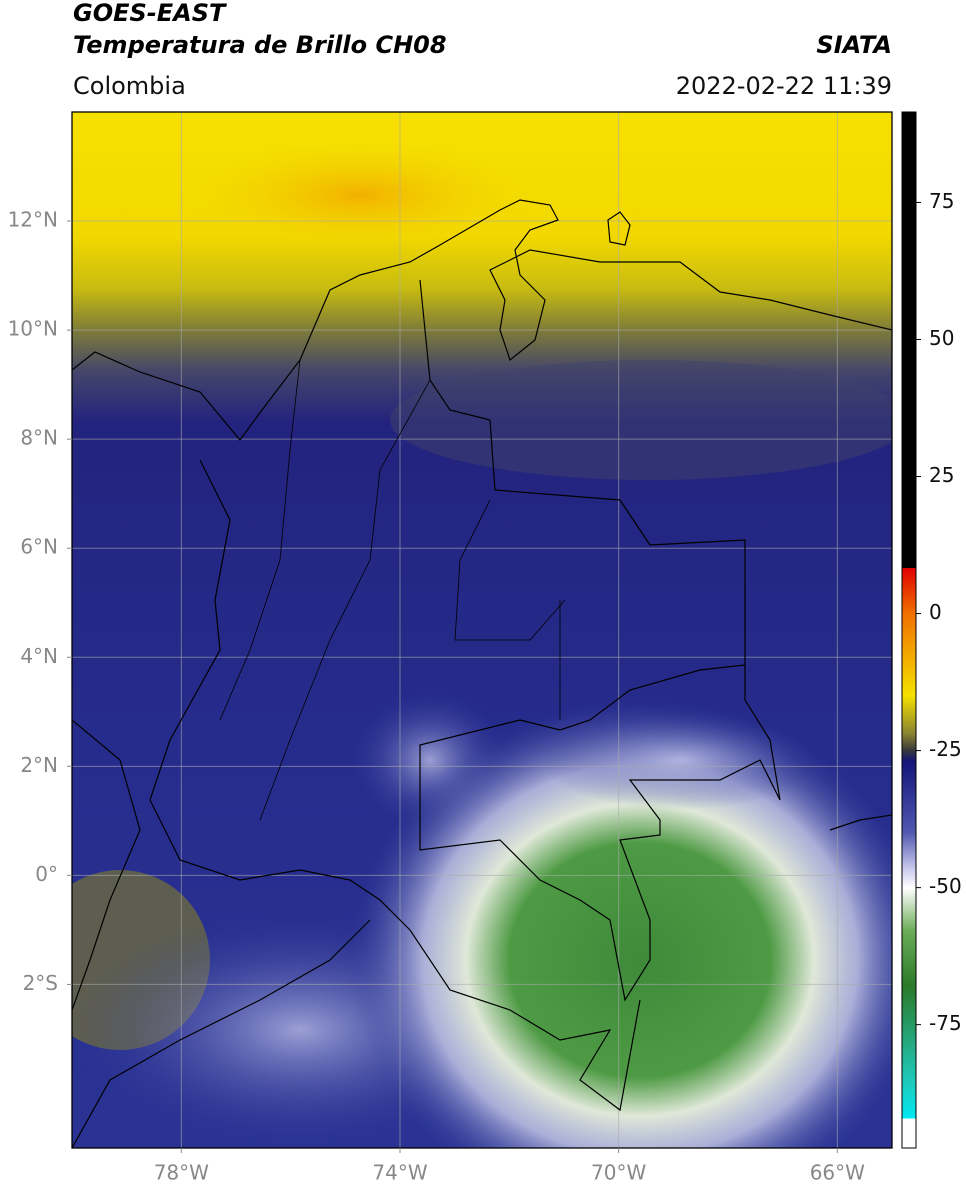 This screenshot has width=966, height=1190. What do you see at coordinates (941, 475) in the screenshot?
I see `colorbar-tick-label: 25` at bounding box center [941, 475].